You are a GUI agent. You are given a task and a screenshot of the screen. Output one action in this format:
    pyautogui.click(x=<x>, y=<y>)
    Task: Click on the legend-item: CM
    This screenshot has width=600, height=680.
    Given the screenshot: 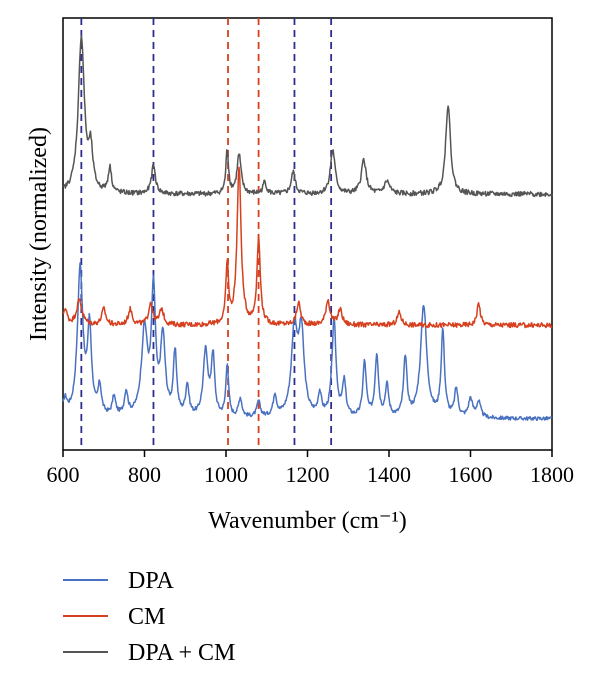 What is the action you would take?
    pyautogui.click(x=114, y=617)
    